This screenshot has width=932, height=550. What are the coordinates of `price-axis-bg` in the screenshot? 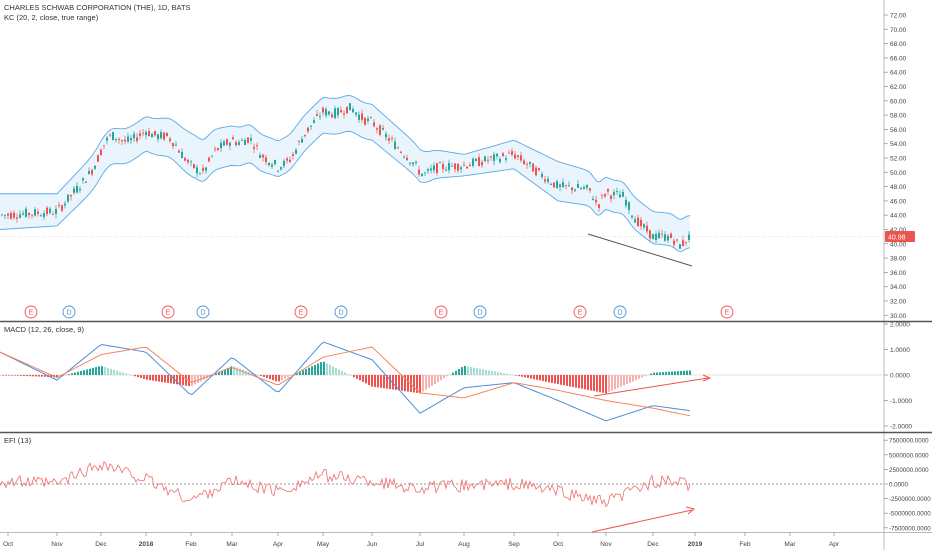 It's located at (908, 266).